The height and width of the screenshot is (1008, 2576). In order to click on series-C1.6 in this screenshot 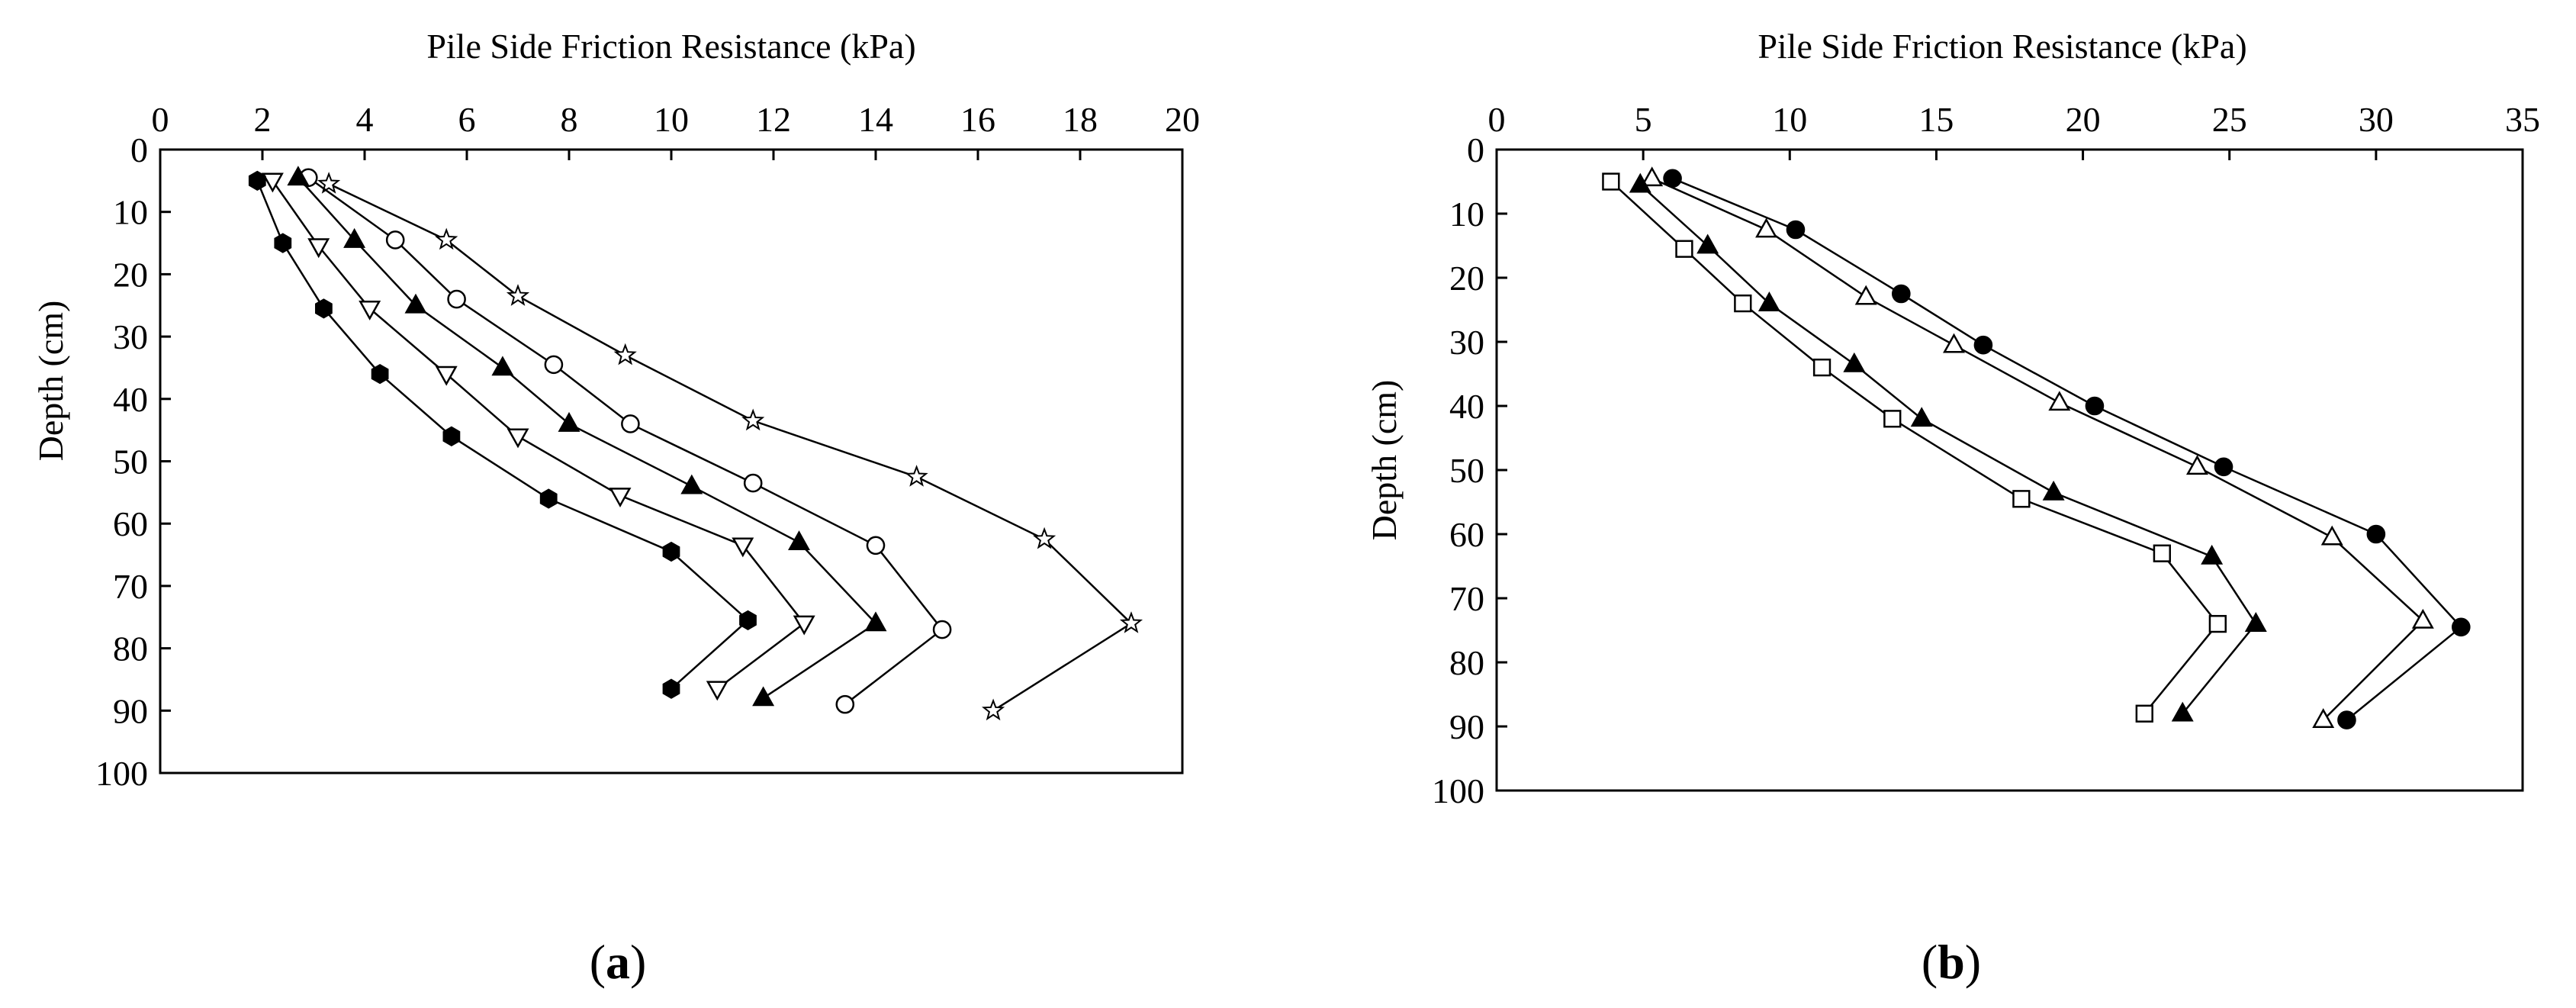, I will do `click(587, 436)`.